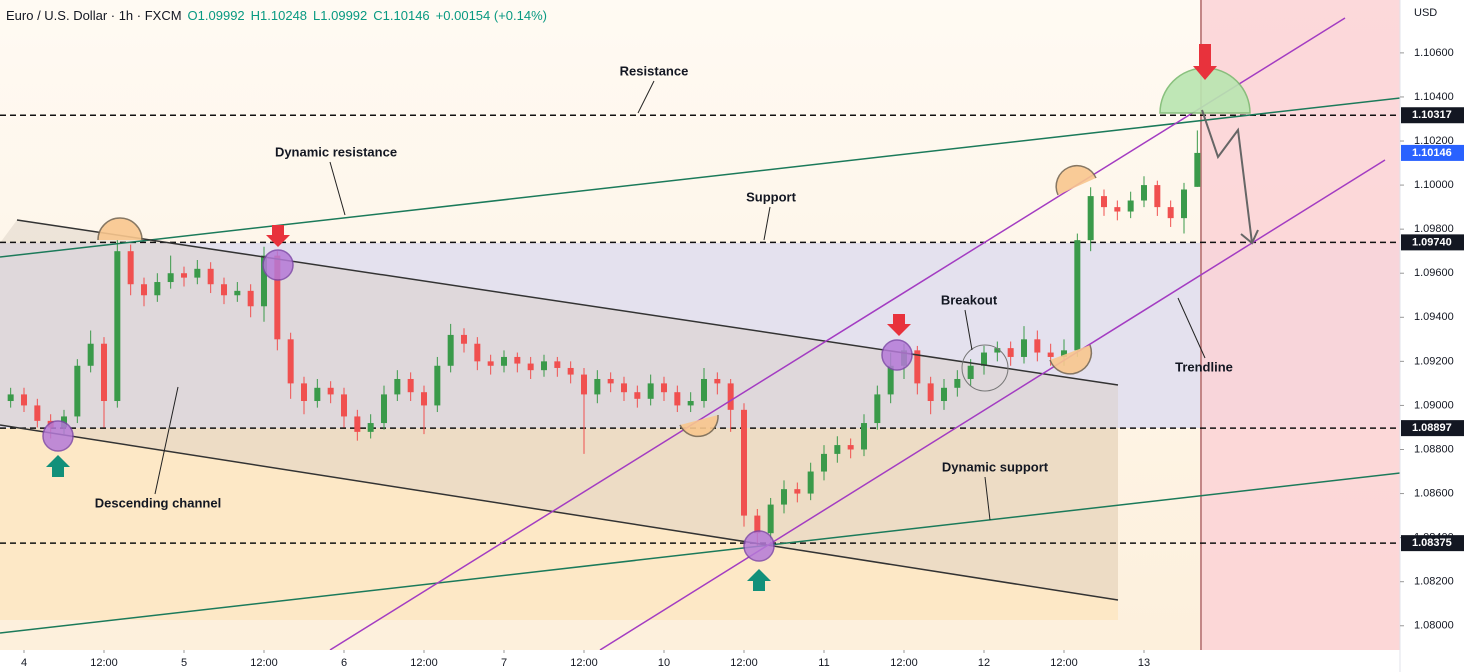  I want to click on x-tick-label: 11, so click(823, 663).